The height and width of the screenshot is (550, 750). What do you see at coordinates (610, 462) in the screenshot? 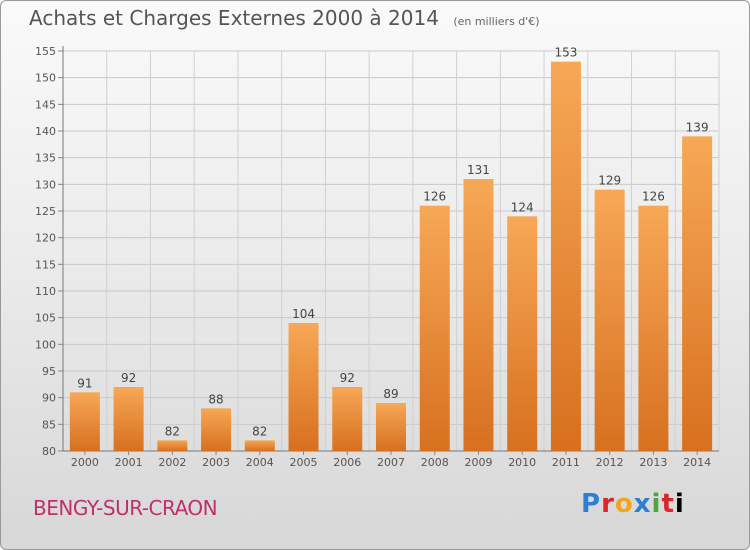
I see `x-tick-label: 2012` at bounding box center [610, 462].